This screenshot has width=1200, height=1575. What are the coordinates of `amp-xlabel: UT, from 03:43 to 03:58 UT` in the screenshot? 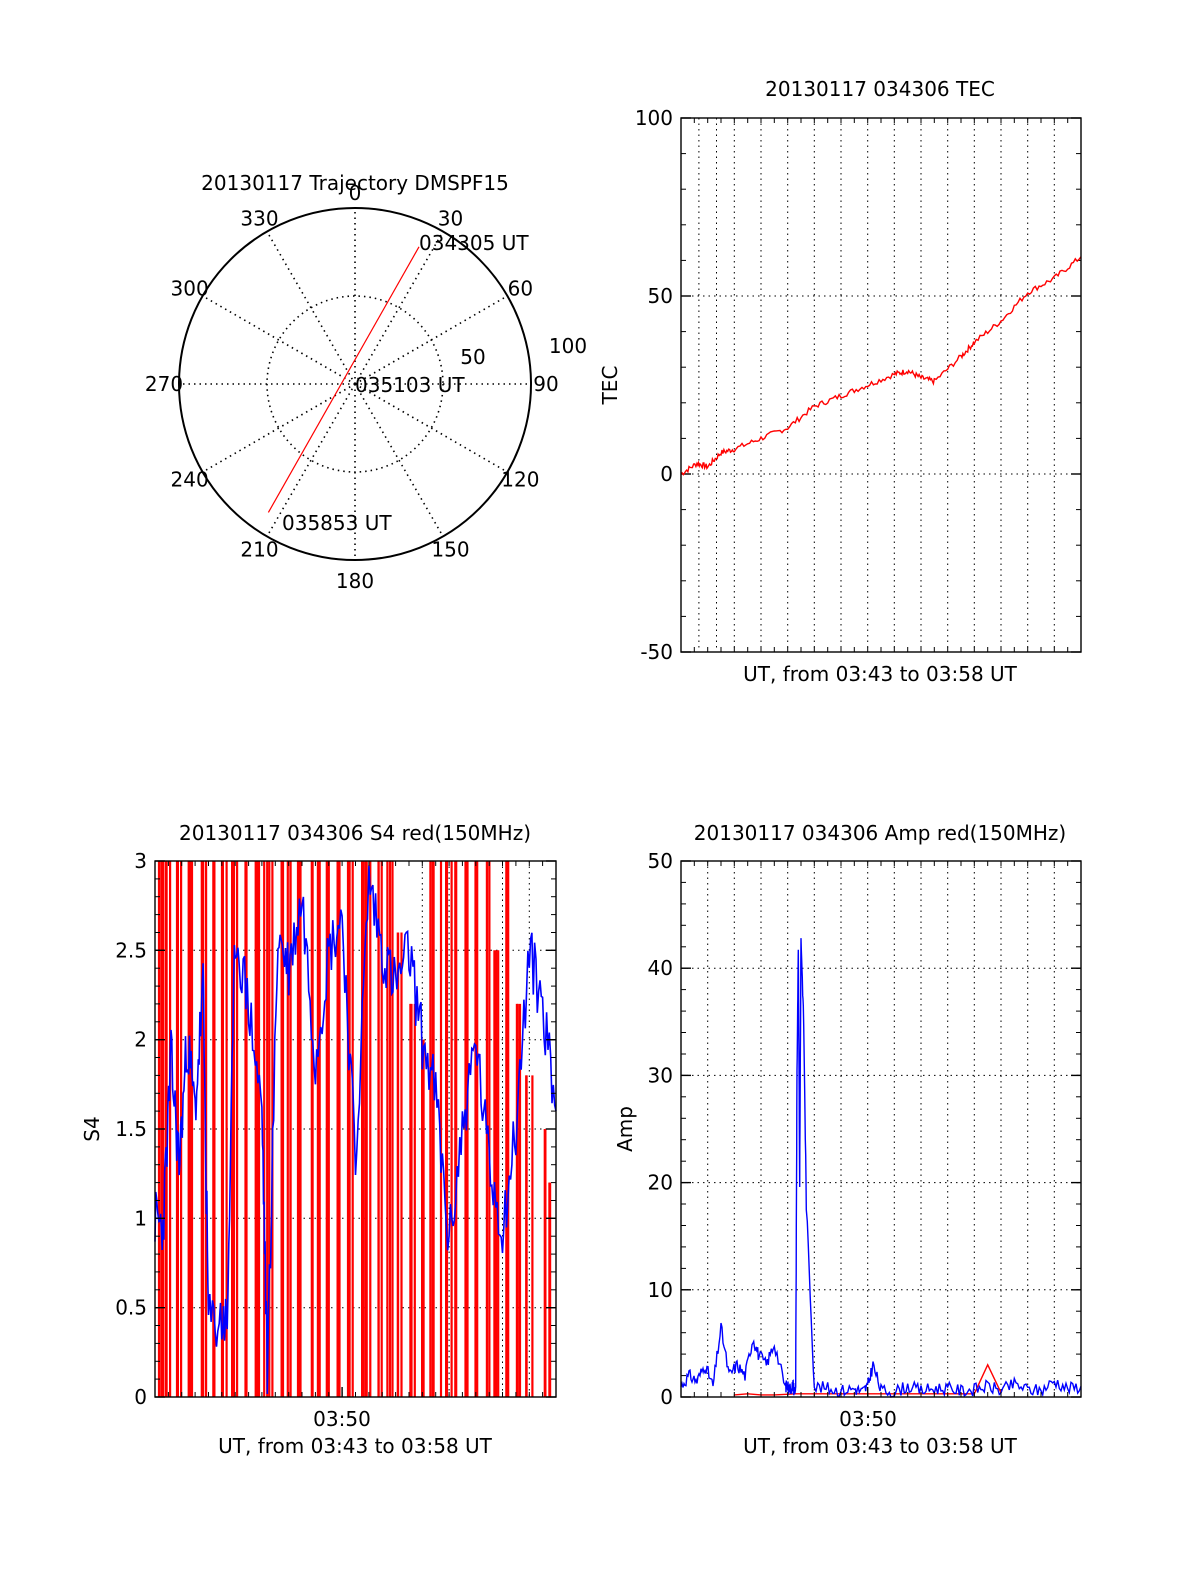 It's located at (880, 1446).